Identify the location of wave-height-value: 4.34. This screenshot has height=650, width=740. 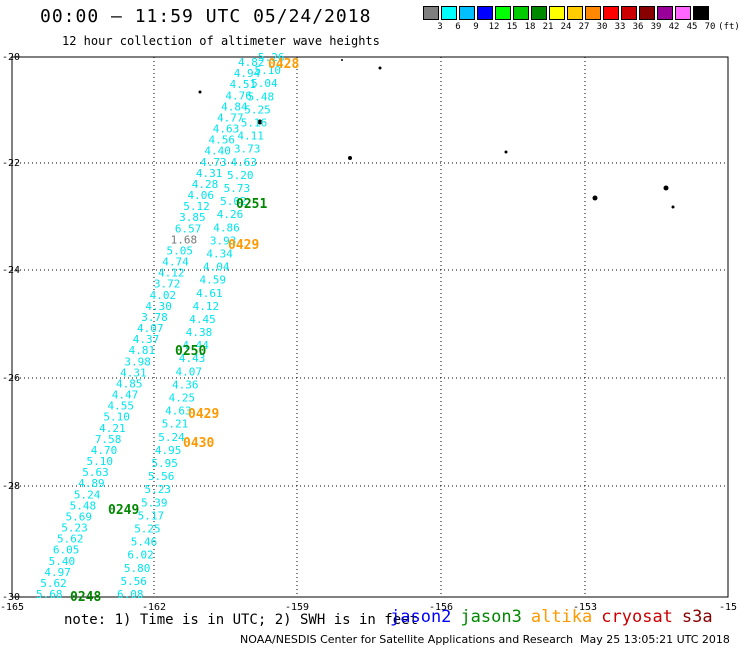
(219, 253).